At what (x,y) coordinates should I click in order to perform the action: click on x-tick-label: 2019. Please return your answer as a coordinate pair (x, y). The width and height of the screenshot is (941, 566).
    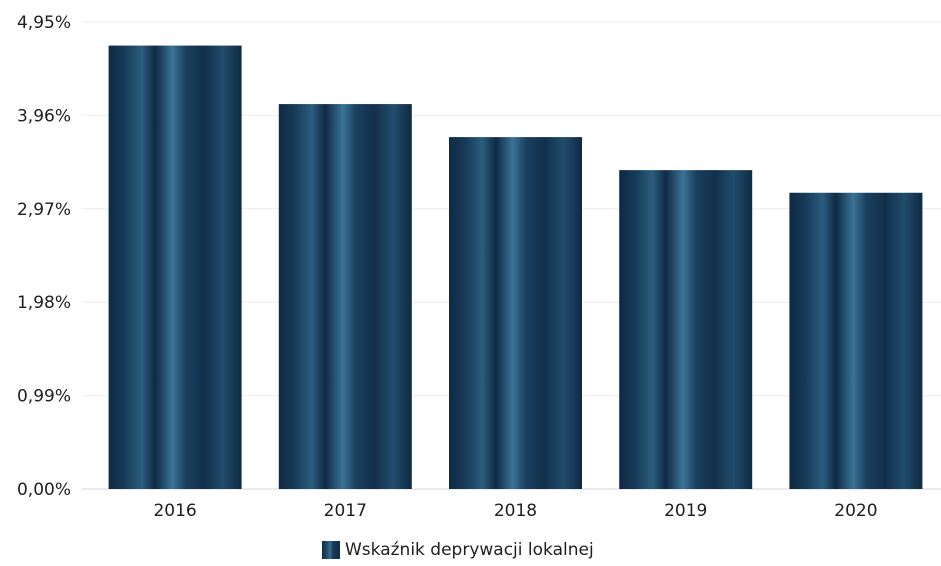
    Looking at the image, I should click on (685, 511).